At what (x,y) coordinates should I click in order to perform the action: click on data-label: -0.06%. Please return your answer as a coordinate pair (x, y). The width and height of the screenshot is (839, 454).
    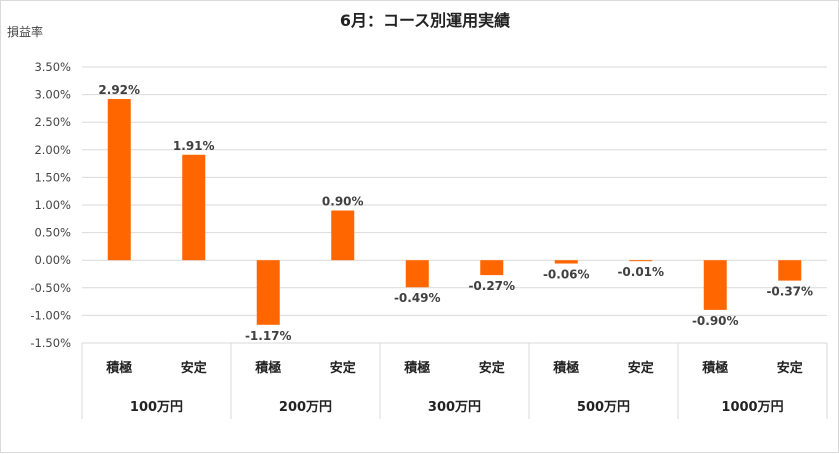
    Looking at the image, I should click on (566, 275).